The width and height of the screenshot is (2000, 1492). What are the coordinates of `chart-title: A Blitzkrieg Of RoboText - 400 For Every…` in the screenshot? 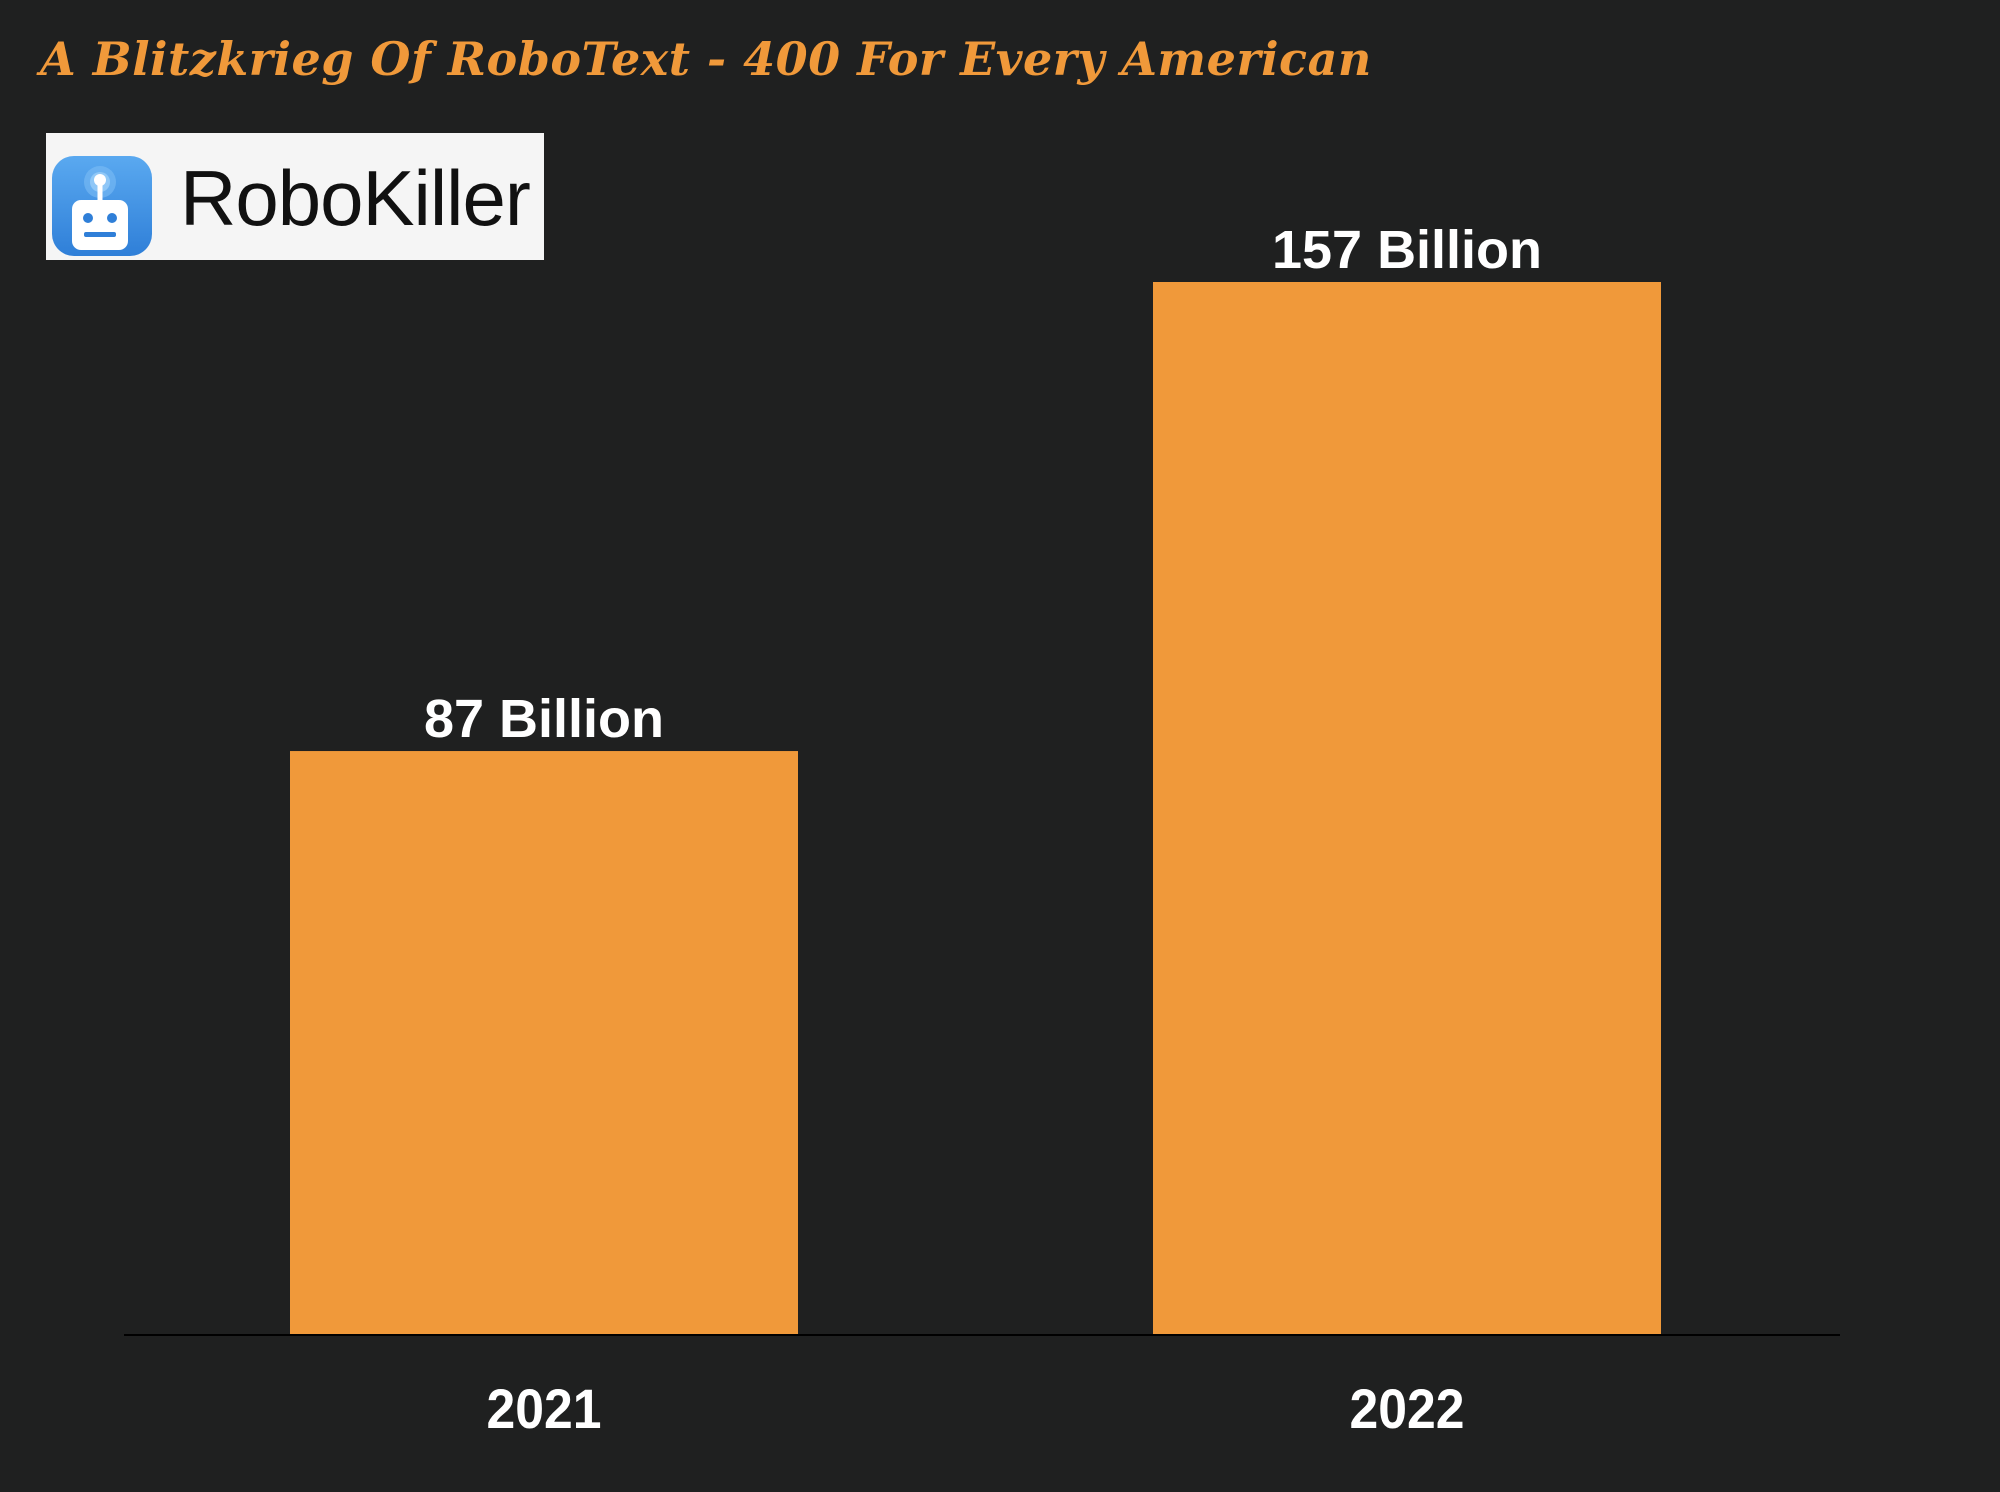 It's located at (706, 59).